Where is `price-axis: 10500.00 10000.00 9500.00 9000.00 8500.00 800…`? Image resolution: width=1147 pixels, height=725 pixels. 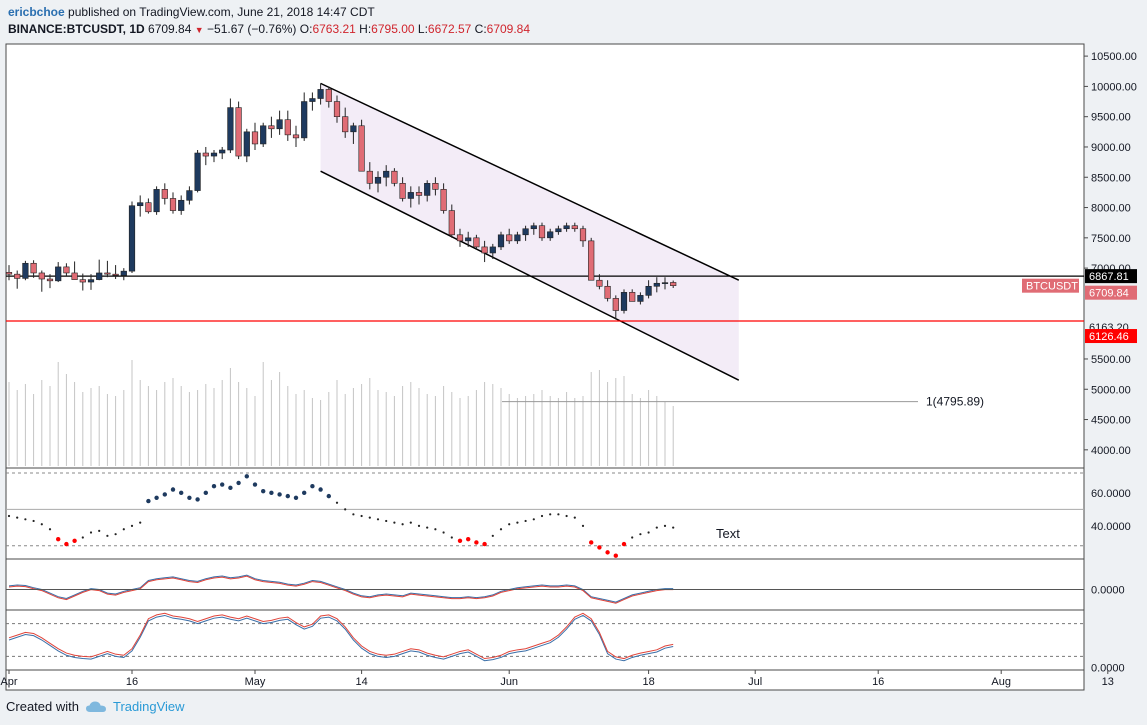 price-axis: 10500.00 10000.00 9500.00 9000.00 8500.00 800… is located at coordinates (1110, 254).